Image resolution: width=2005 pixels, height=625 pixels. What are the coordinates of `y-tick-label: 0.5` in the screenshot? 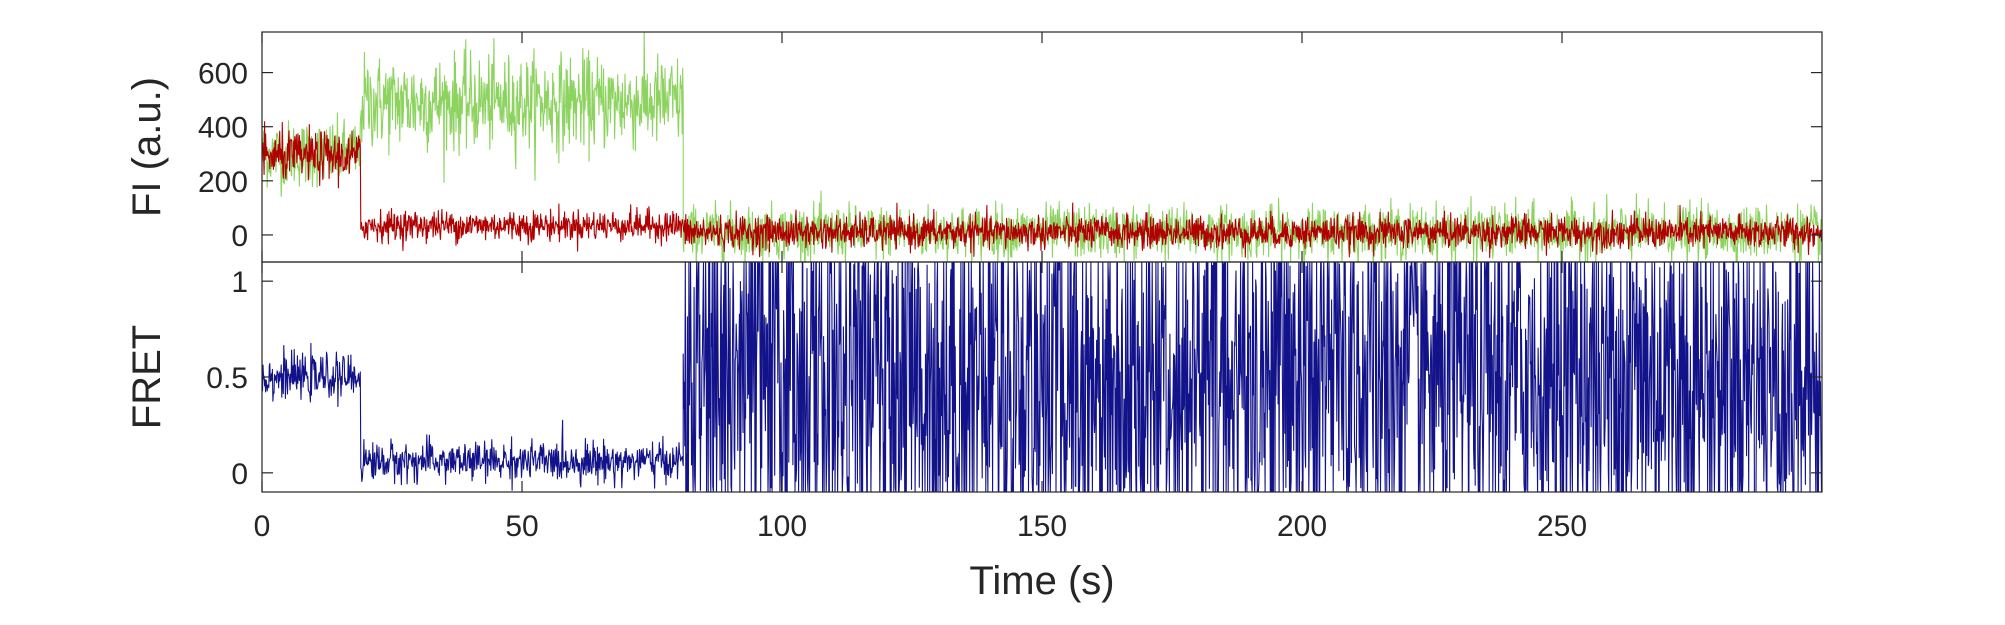 It's located at (227, 378).